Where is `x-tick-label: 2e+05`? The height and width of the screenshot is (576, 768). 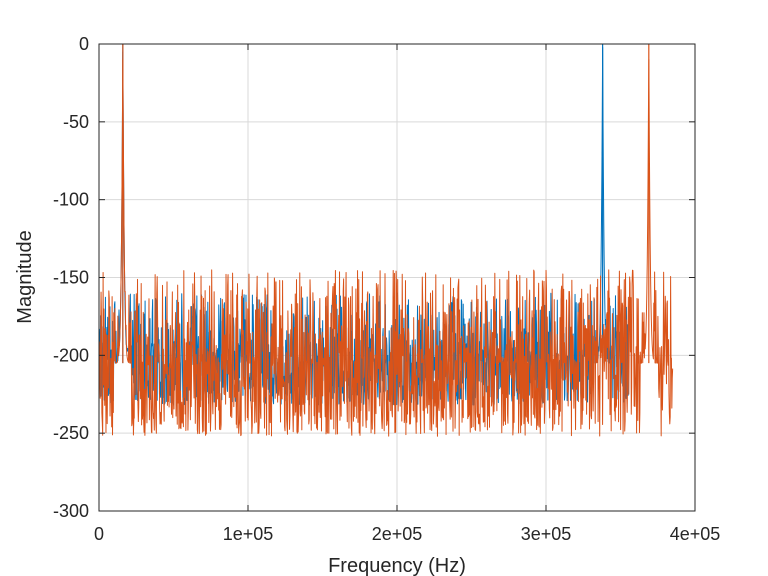
x-tick-label: 2e+05 is located at coordinates (397, 534).